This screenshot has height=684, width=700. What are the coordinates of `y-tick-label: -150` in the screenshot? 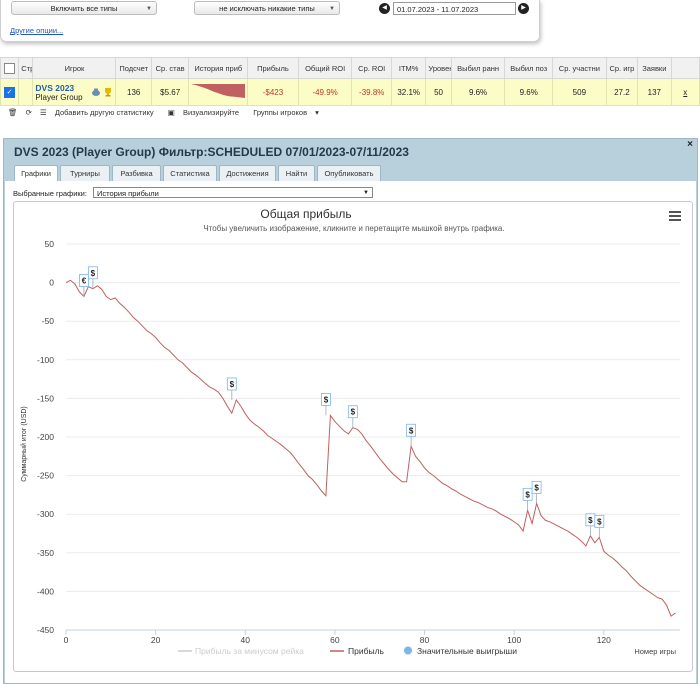 It's located at (45, 398).